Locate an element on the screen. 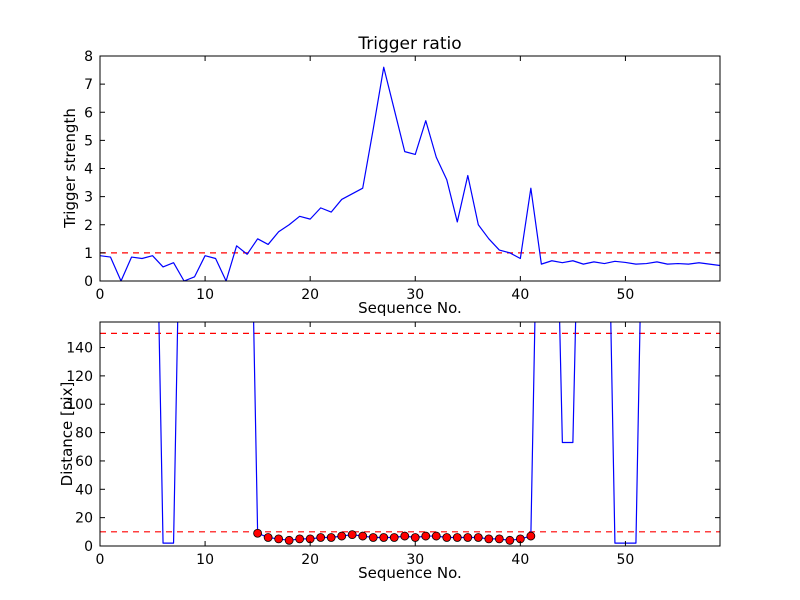 The image size is (800, 600). y-tick-label: 1 is located at coordinates (88, 254).